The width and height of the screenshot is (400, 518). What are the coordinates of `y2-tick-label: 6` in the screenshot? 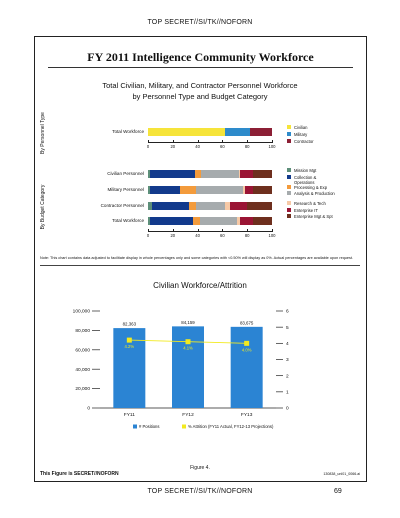 It's located at (287, 312).